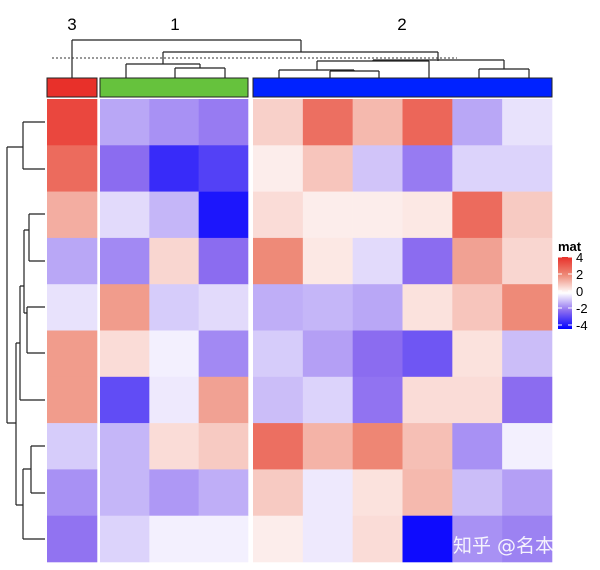 This screenshot has width=600, height=570. What do you see at coordinates (579, 274) in the screenshot?
I see `legend-tick-label: 2` at bounding box center [579, 274].